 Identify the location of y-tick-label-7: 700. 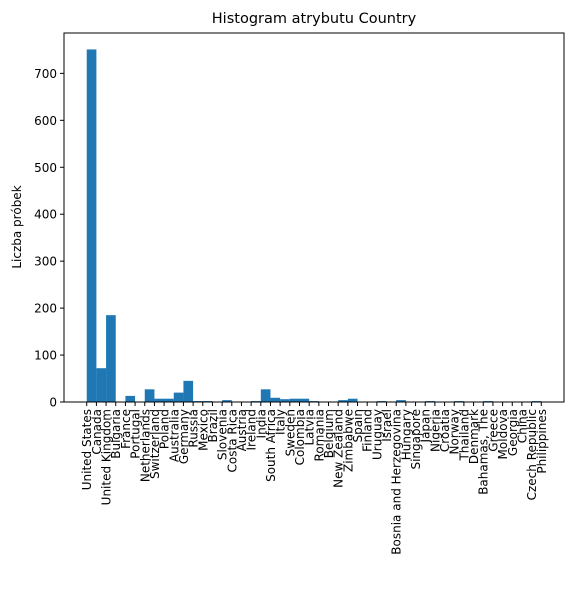
(45, 74).